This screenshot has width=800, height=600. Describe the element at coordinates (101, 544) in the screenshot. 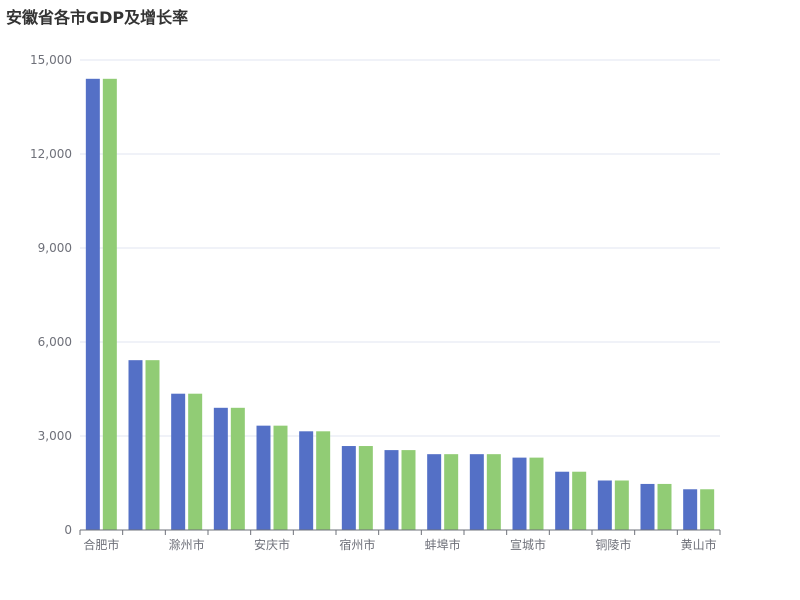

I see `x-tick-label: 合肥市` at that location.